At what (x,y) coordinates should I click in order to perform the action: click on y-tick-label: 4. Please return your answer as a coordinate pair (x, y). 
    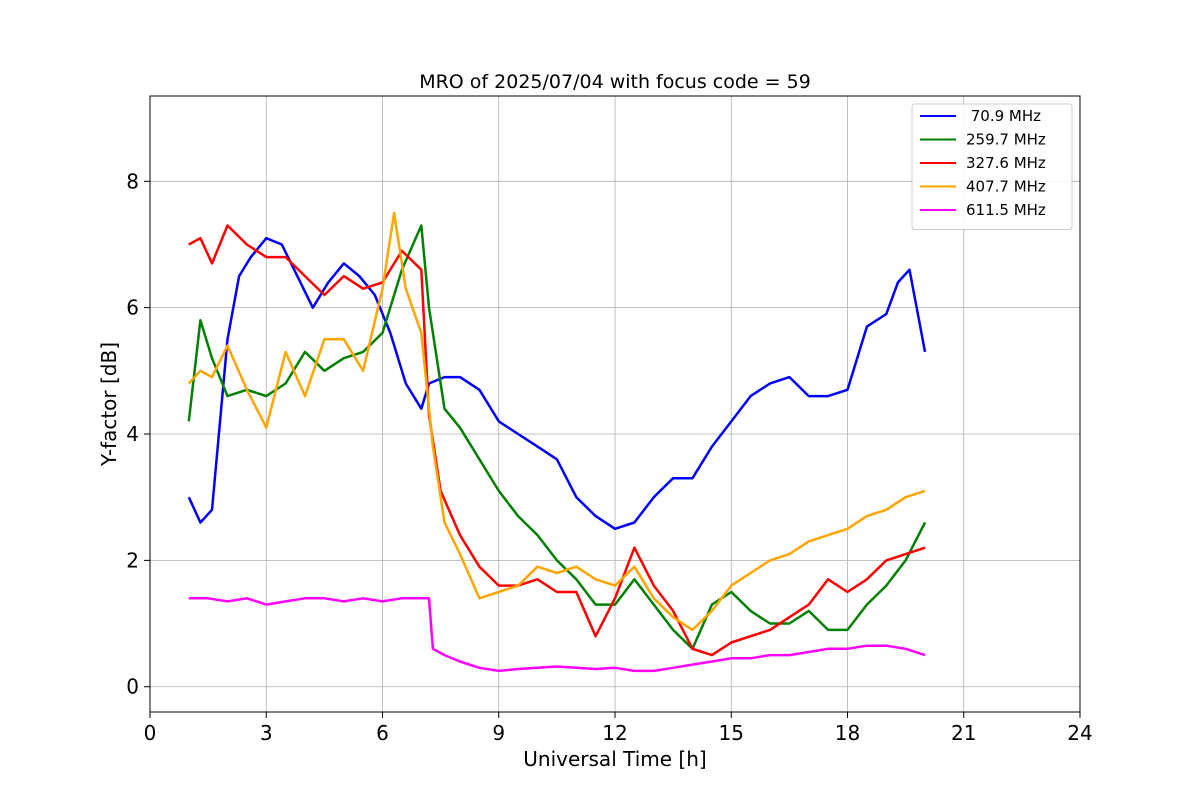
    Looking at the image, I should click on (132, 434).